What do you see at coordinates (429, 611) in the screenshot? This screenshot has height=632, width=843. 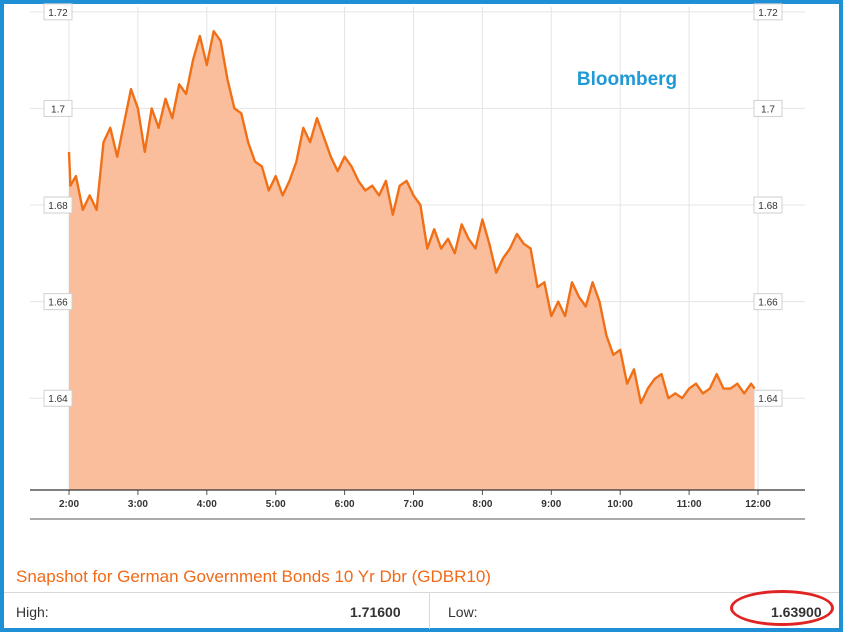 I see `stats-divider` at bounding box center [429, 611].